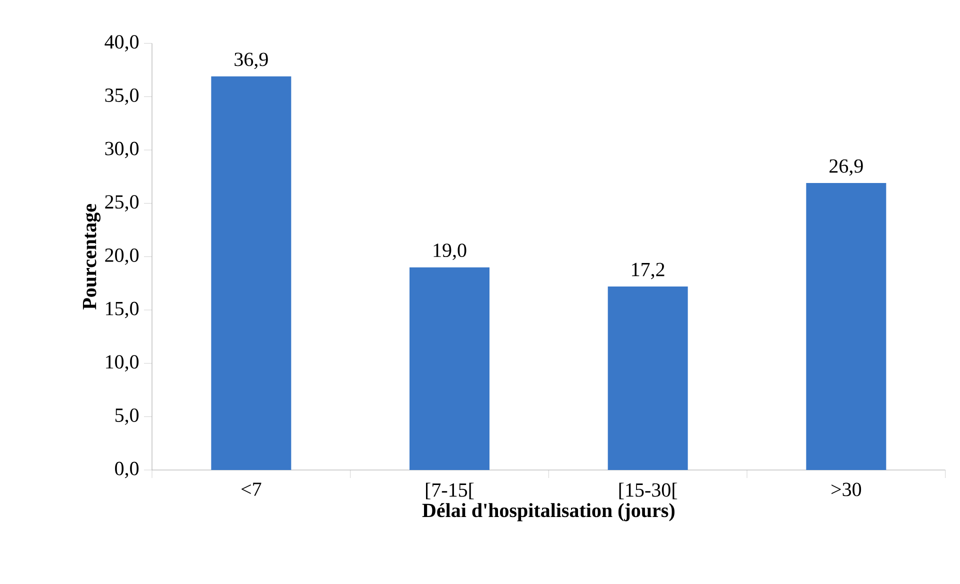  I want to click on x-tick-label: >30, so click(847, 489).